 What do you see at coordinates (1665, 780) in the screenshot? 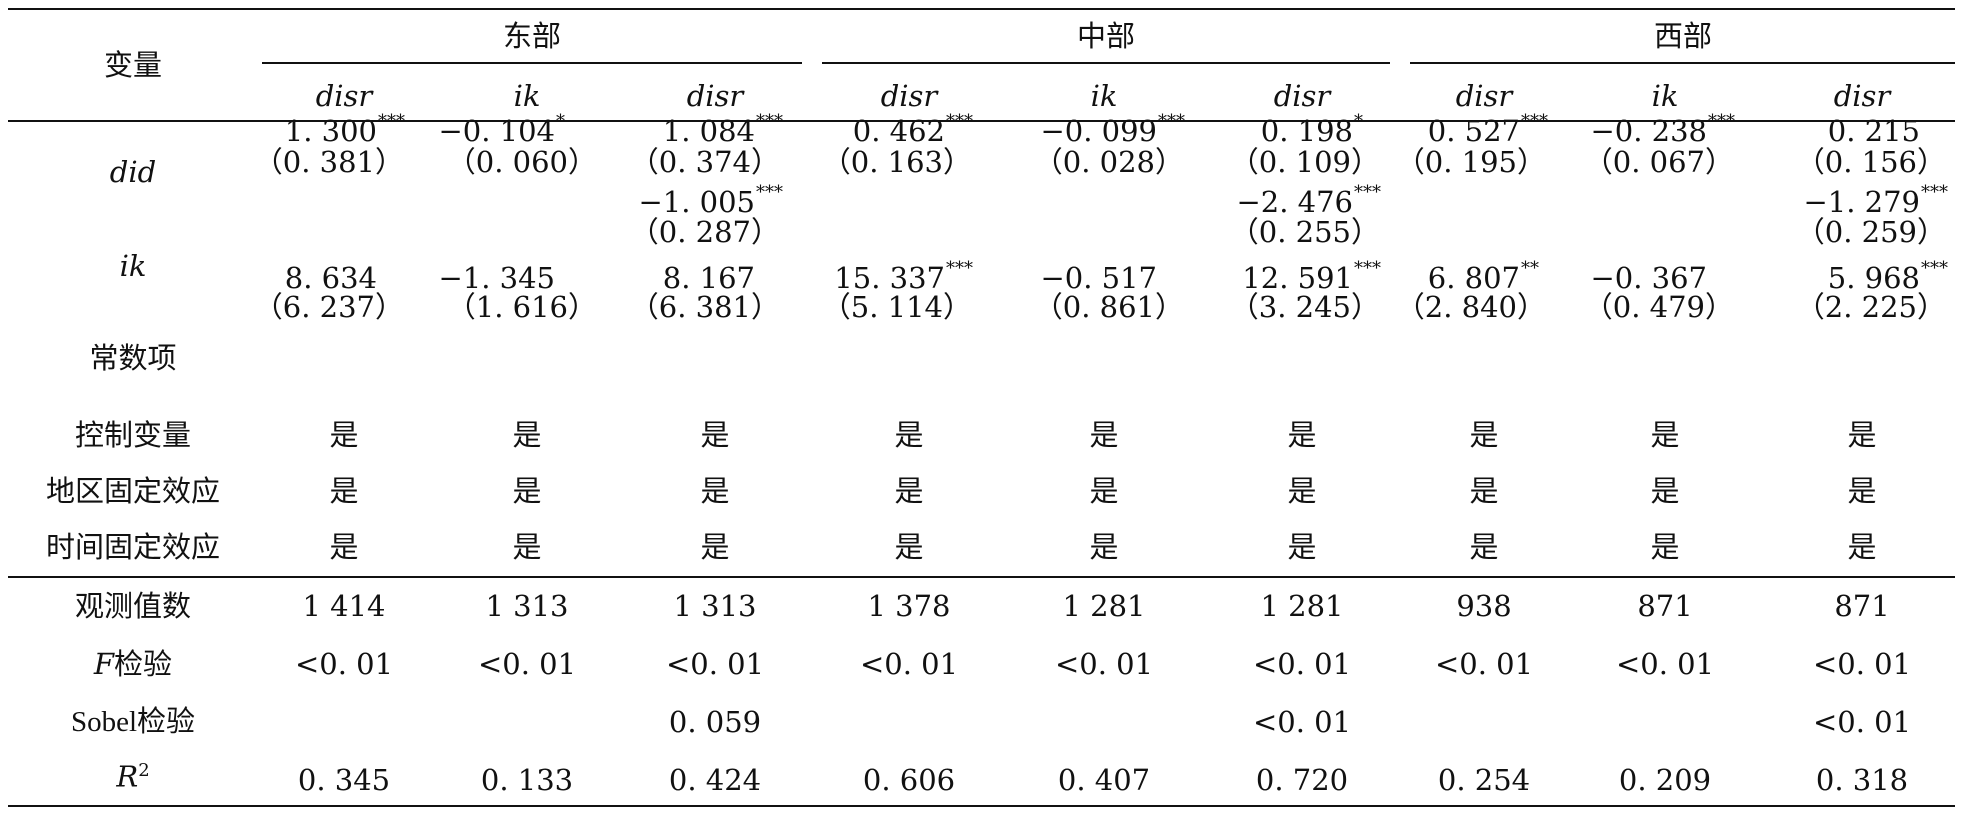
I see `r2-cell: 0. 209` at bounding box center [1665, 780].